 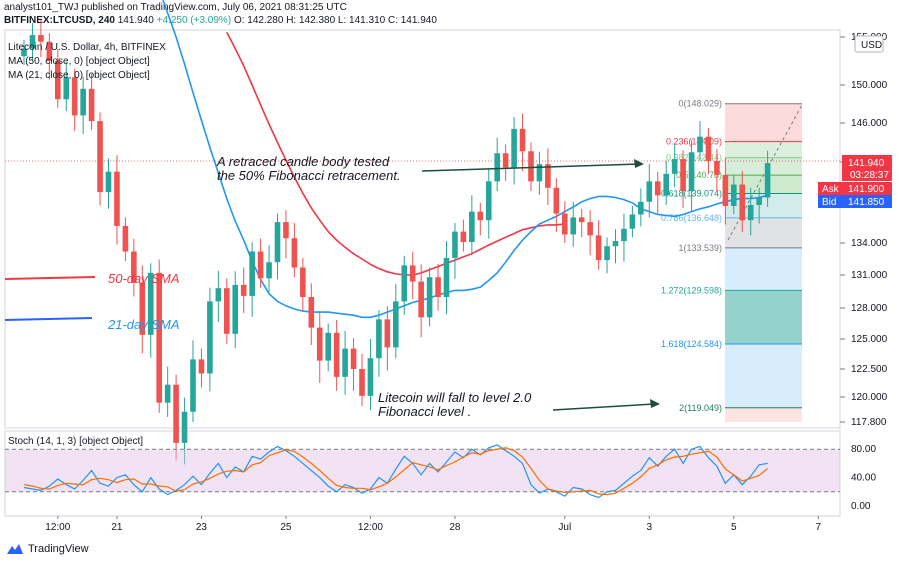 What do you see at coordinates (531, 167) in the screenshot?
I see `arrow-retrace` at bounding box center [531, 167].